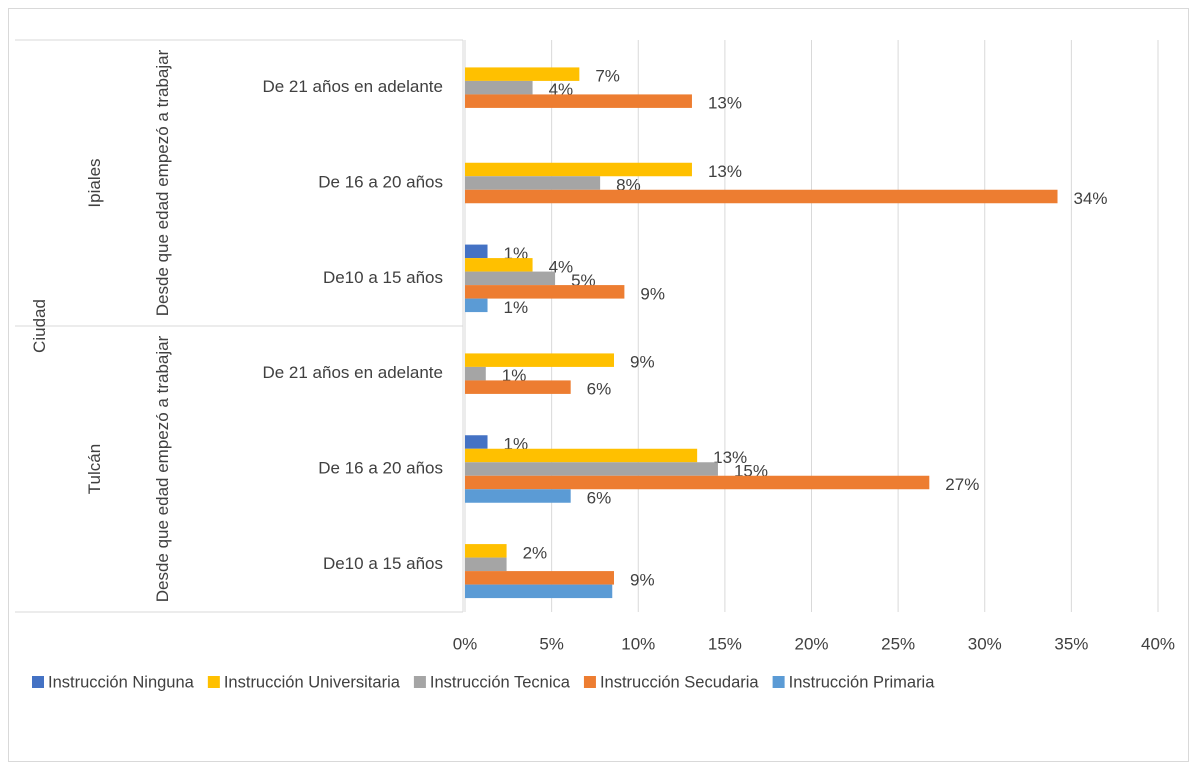  Describe the element at coordinates (607, 76) in the screenshot. I see `data-label: 7%` at that location.